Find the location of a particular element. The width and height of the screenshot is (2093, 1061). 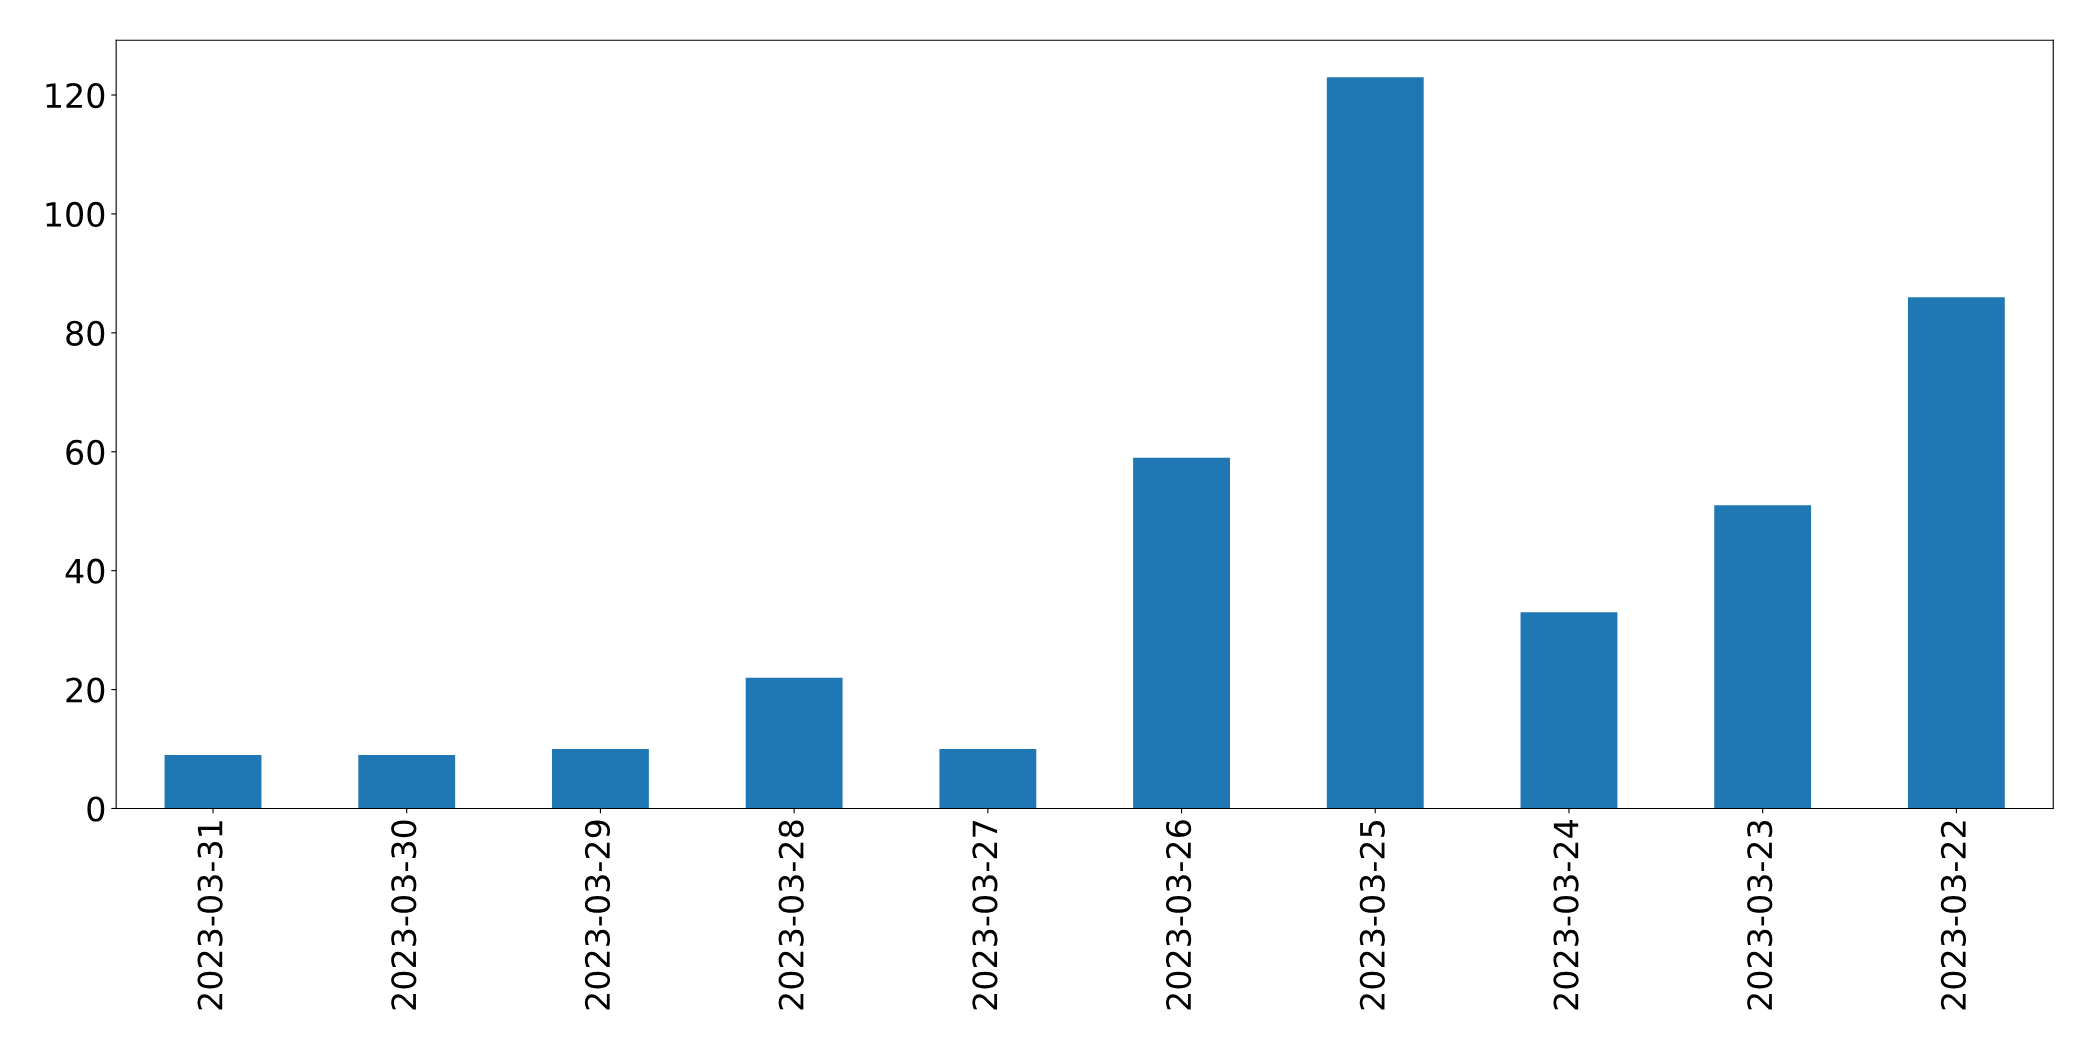

x-tick-label: 2023-03-26 is located at coordinates (1179, 915).